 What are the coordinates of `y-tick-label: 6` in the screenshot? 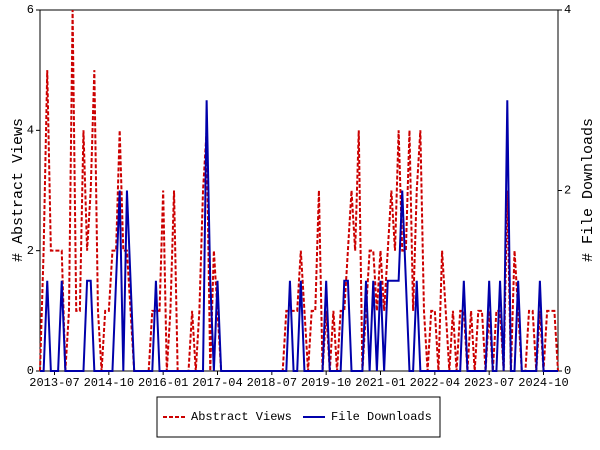 It's located at (30, 10).